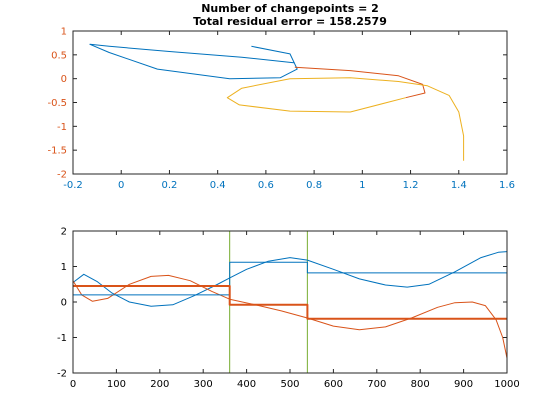 The height and width of the screenshot is (420, 560). I want to click on top-x-tick-label: 1, so click(362, 185).